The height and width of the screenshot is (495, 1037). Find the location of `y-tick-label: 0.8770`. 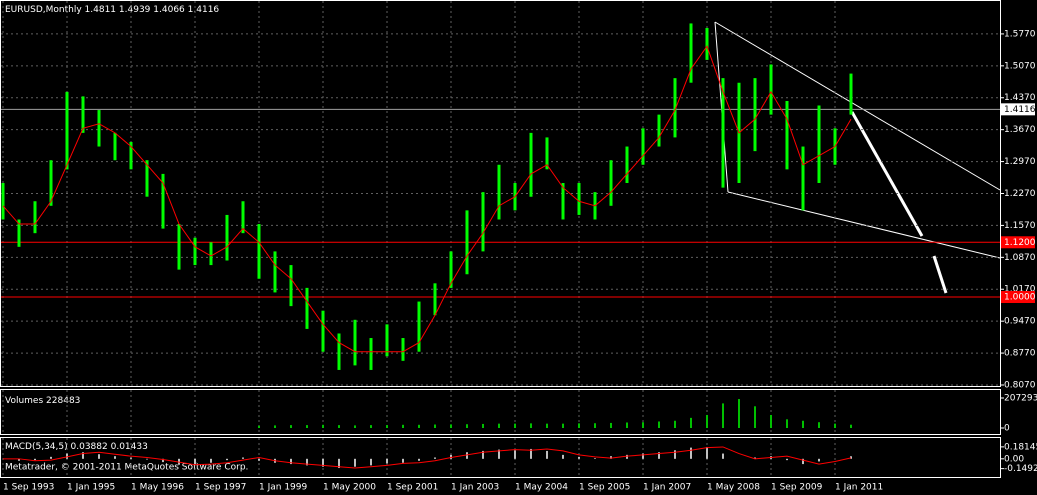

y-tick-label: 0.8770 is located at coordinates (1020, 354).